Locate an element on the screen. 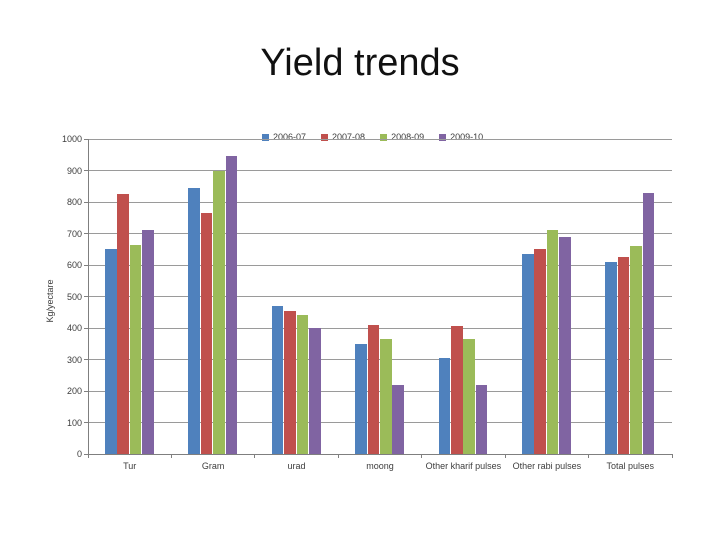  bar-2007-08-urad is located at coordinates (290, 382).